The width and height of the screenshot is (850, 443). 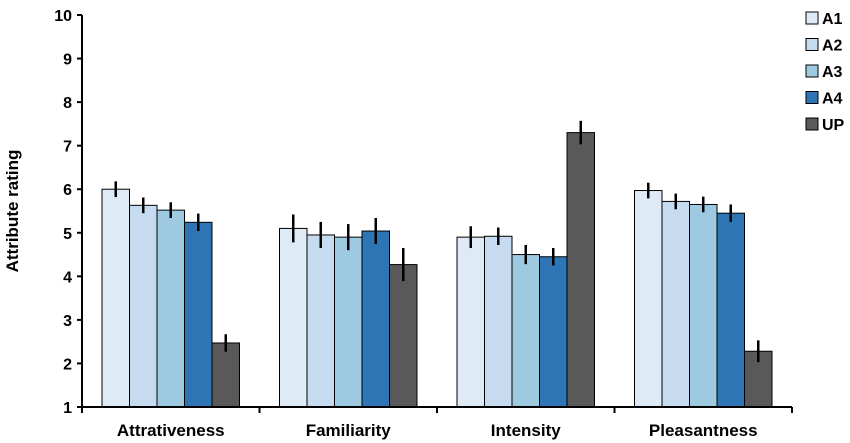 What do you see at coordinates (67, 364) in the screenshot?
I see `y-tick-label-2: 2` at bounding box center [67, 364].